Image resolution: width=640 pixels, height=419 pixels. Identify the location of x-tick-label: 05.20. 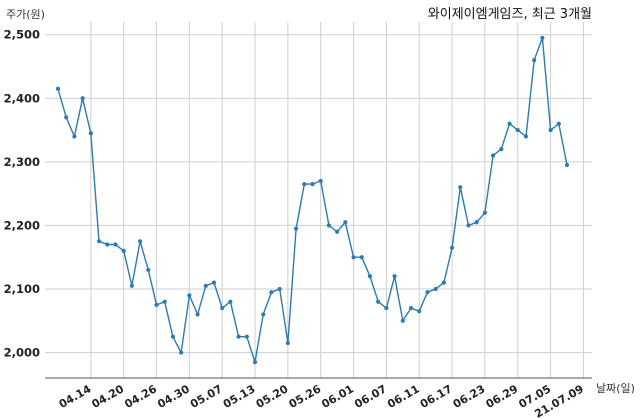
(272, 396).